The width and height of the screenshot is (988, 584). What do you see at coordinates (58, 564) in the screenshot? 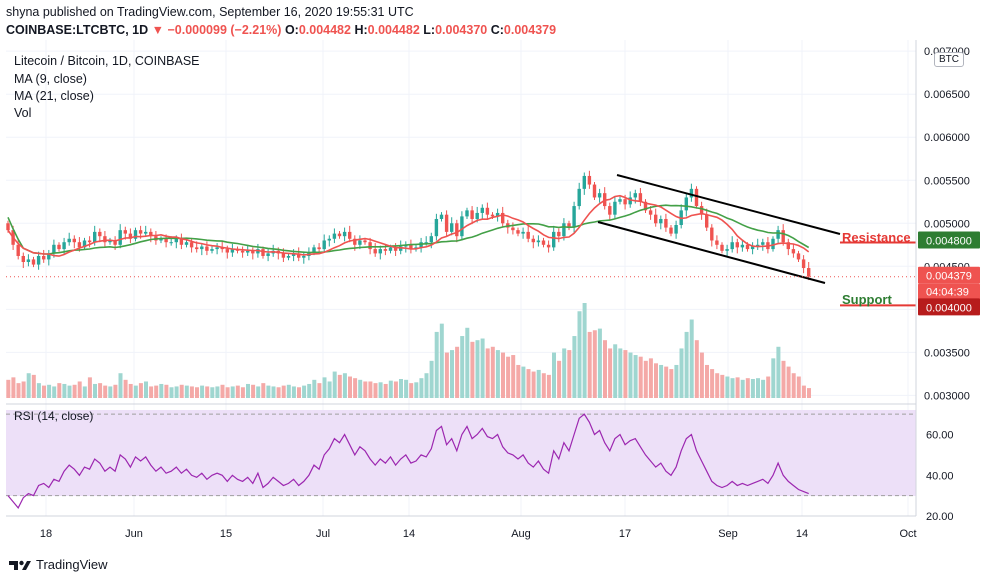
I see `tradingview-logo: TradingView` at bounding box center [58, 564].